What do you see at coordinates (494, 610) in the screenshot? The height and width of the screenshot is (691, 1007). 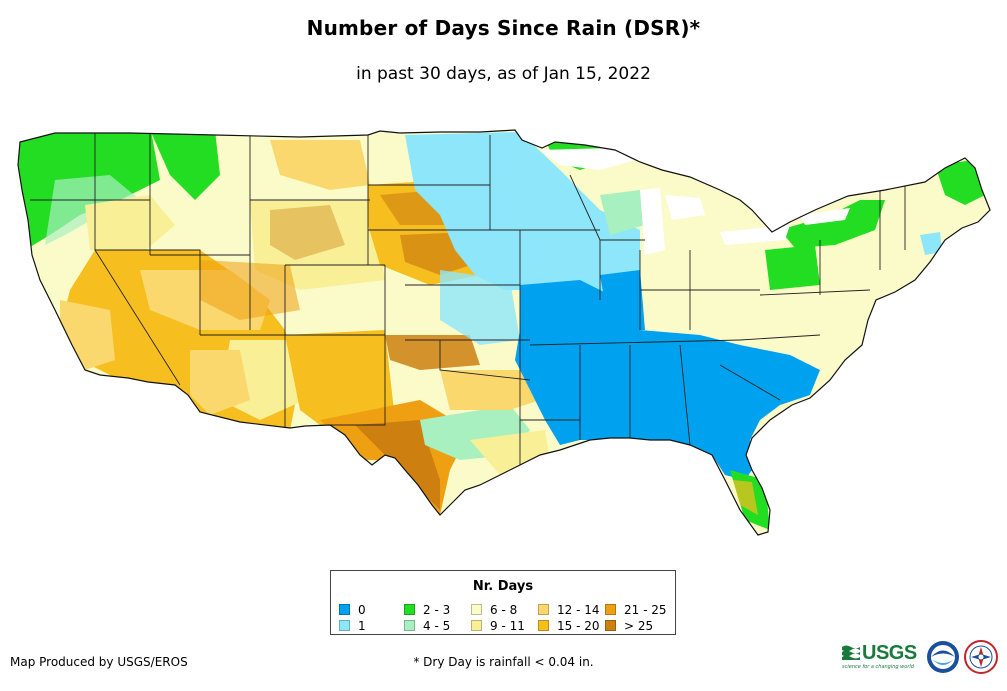 I see `legend-item-4: 6 - 8` at bounding box center [494, 610].